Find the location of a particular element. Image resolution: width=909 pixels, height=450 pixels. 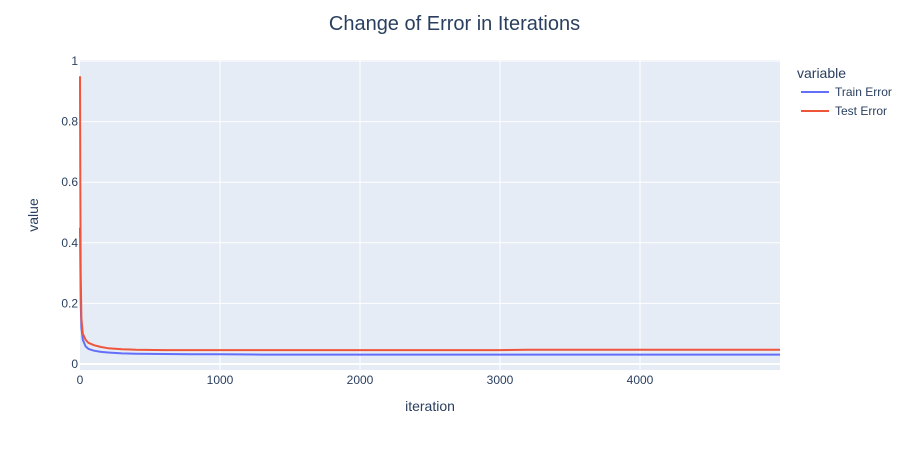

legend-label: Train Error is located at coordinates (863, 92).